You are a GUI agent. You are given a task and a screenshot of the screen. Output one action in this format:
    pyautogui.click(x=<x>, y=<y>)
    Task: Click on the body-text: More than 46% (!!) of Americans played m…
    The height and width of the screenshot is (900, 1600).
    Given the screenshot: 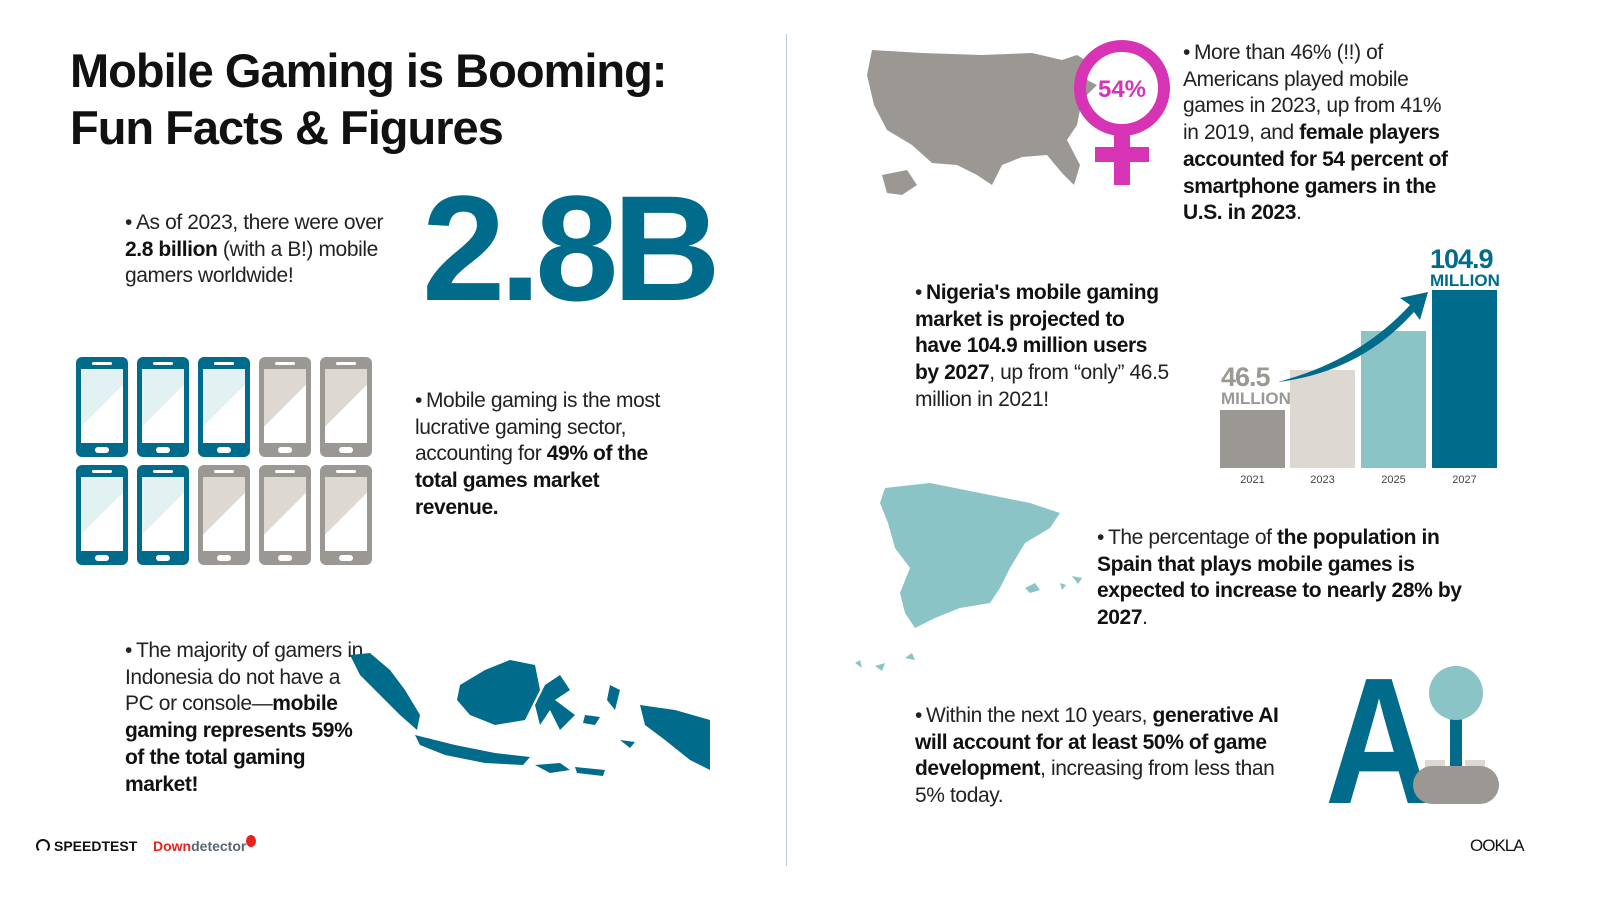 What is the action you would take?
    pyautogui.click(x=1312, y=93)
    